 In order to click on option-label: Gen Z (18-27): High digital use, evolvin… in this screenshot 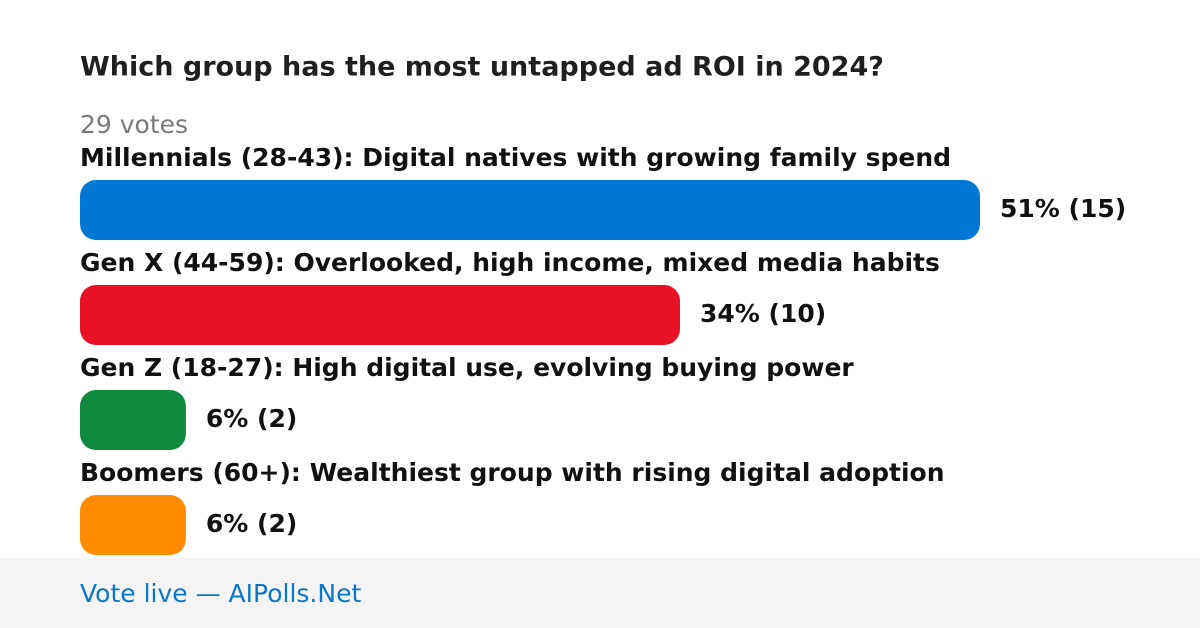, I will do `click(467, 367)`.